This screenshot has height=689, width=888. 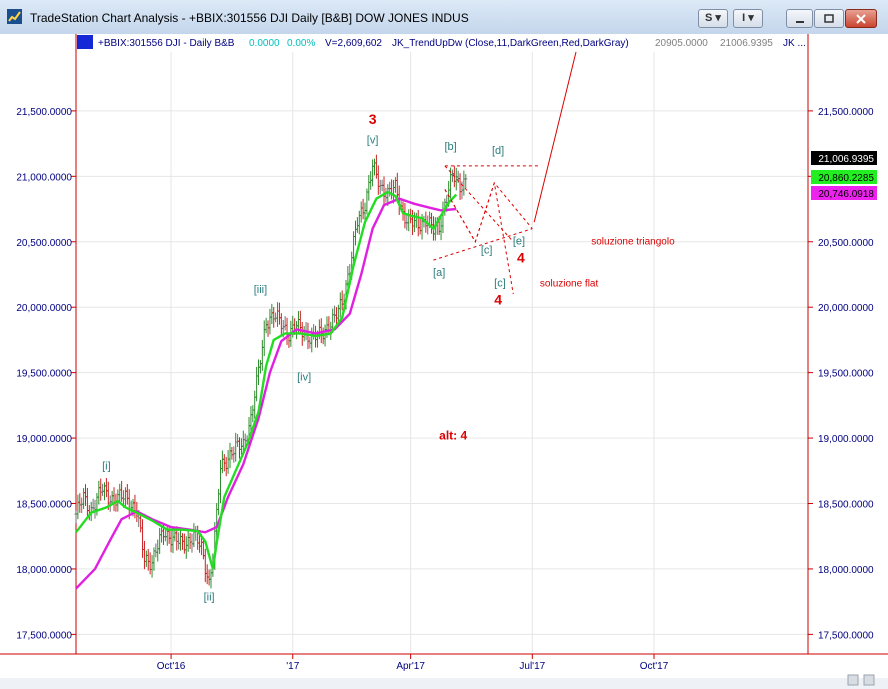 I want to click on wave-label: [a], so click(x=439, y=273).